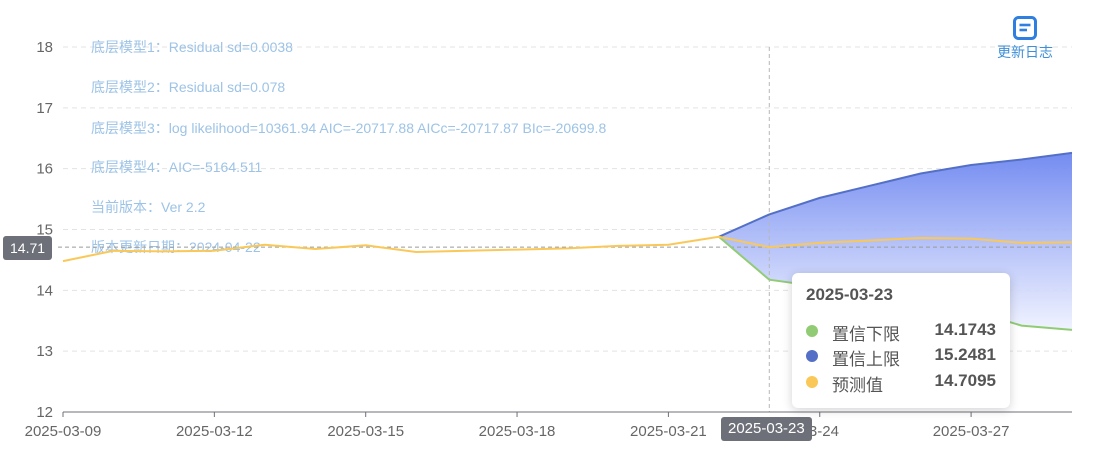 The image size is (1107, 470). What do you see at coordinates (812, 382) in the screenshot?
I see `legend-dot-pred` at bounding box center [812, 382].